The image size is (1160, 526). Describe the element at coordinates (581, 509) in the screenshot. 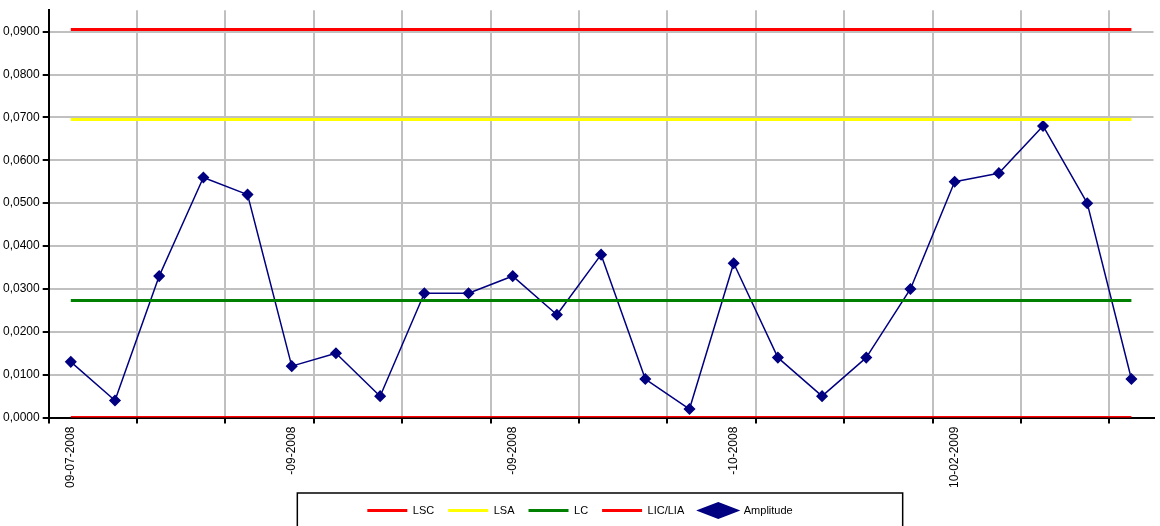

I see `legend-label: LC` at that location.